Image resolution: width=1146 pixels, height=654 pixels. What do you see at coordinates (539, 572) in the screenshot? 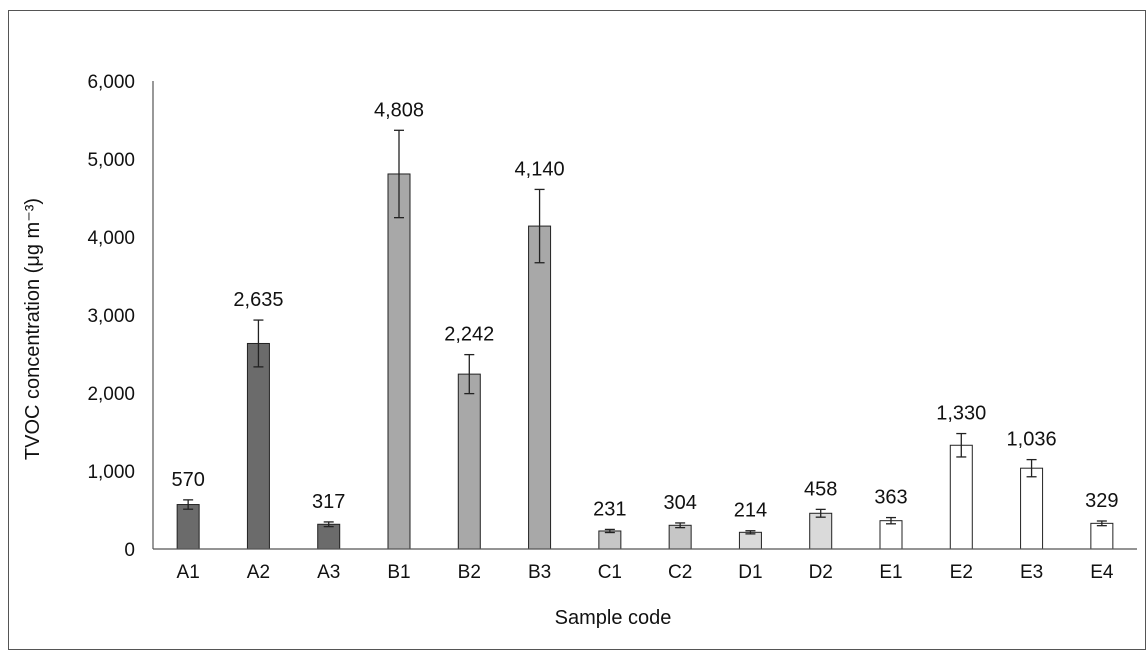
I see `x-tick-label: B3` at bounding box center [539, 572].